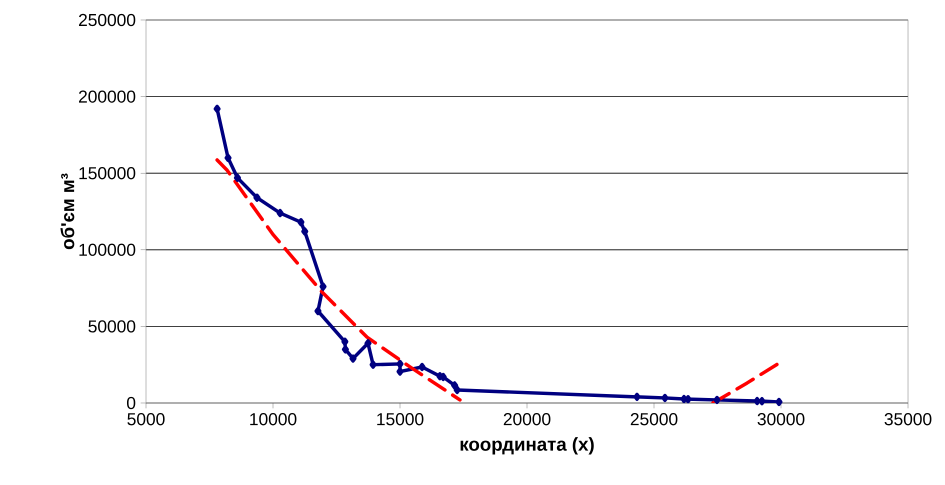 The width and height of the screenshot is (945, 485). Describe the element at coordinates (107, 96) in the screenshot. I see `y-tick-label: 200000` at that location.